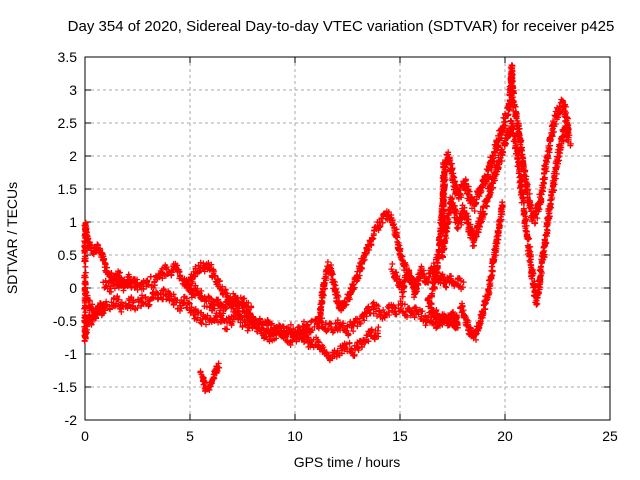 The width and height of the screenshot is (640, 480). What do you see at coordinates (68, 57) in the screenshot?
I see `y-tick-label: 3.5` at bounding box center [68, 57].